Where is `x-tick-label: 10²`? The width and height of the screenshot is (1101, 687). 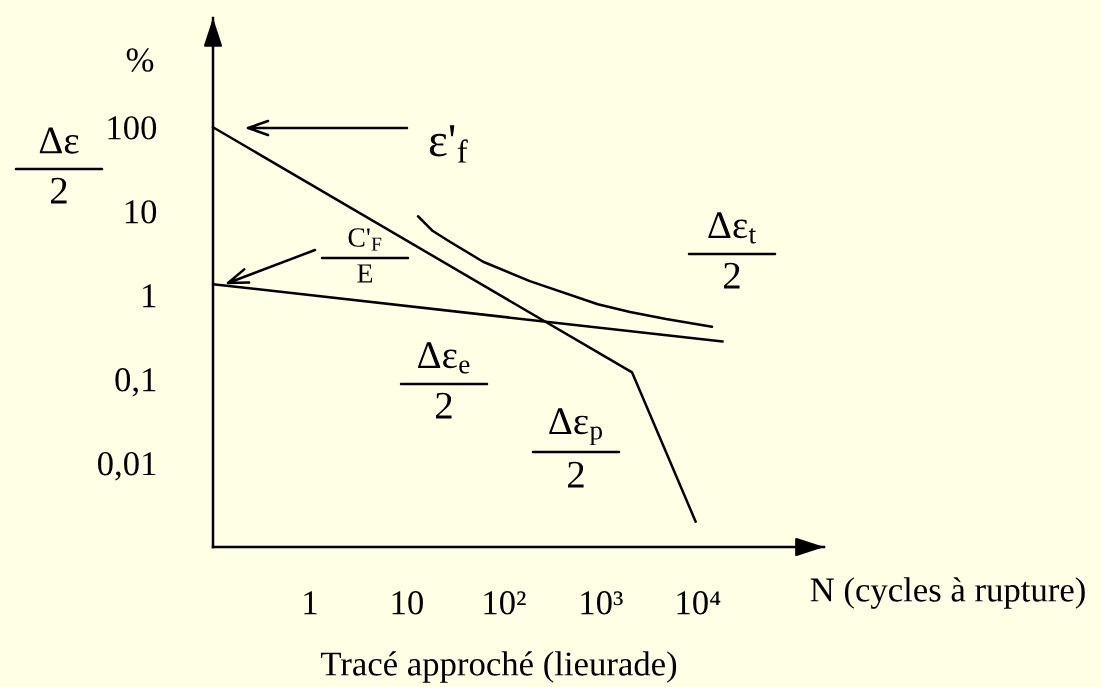
x-tick-label: 10² is located at coordinates (505, 603).